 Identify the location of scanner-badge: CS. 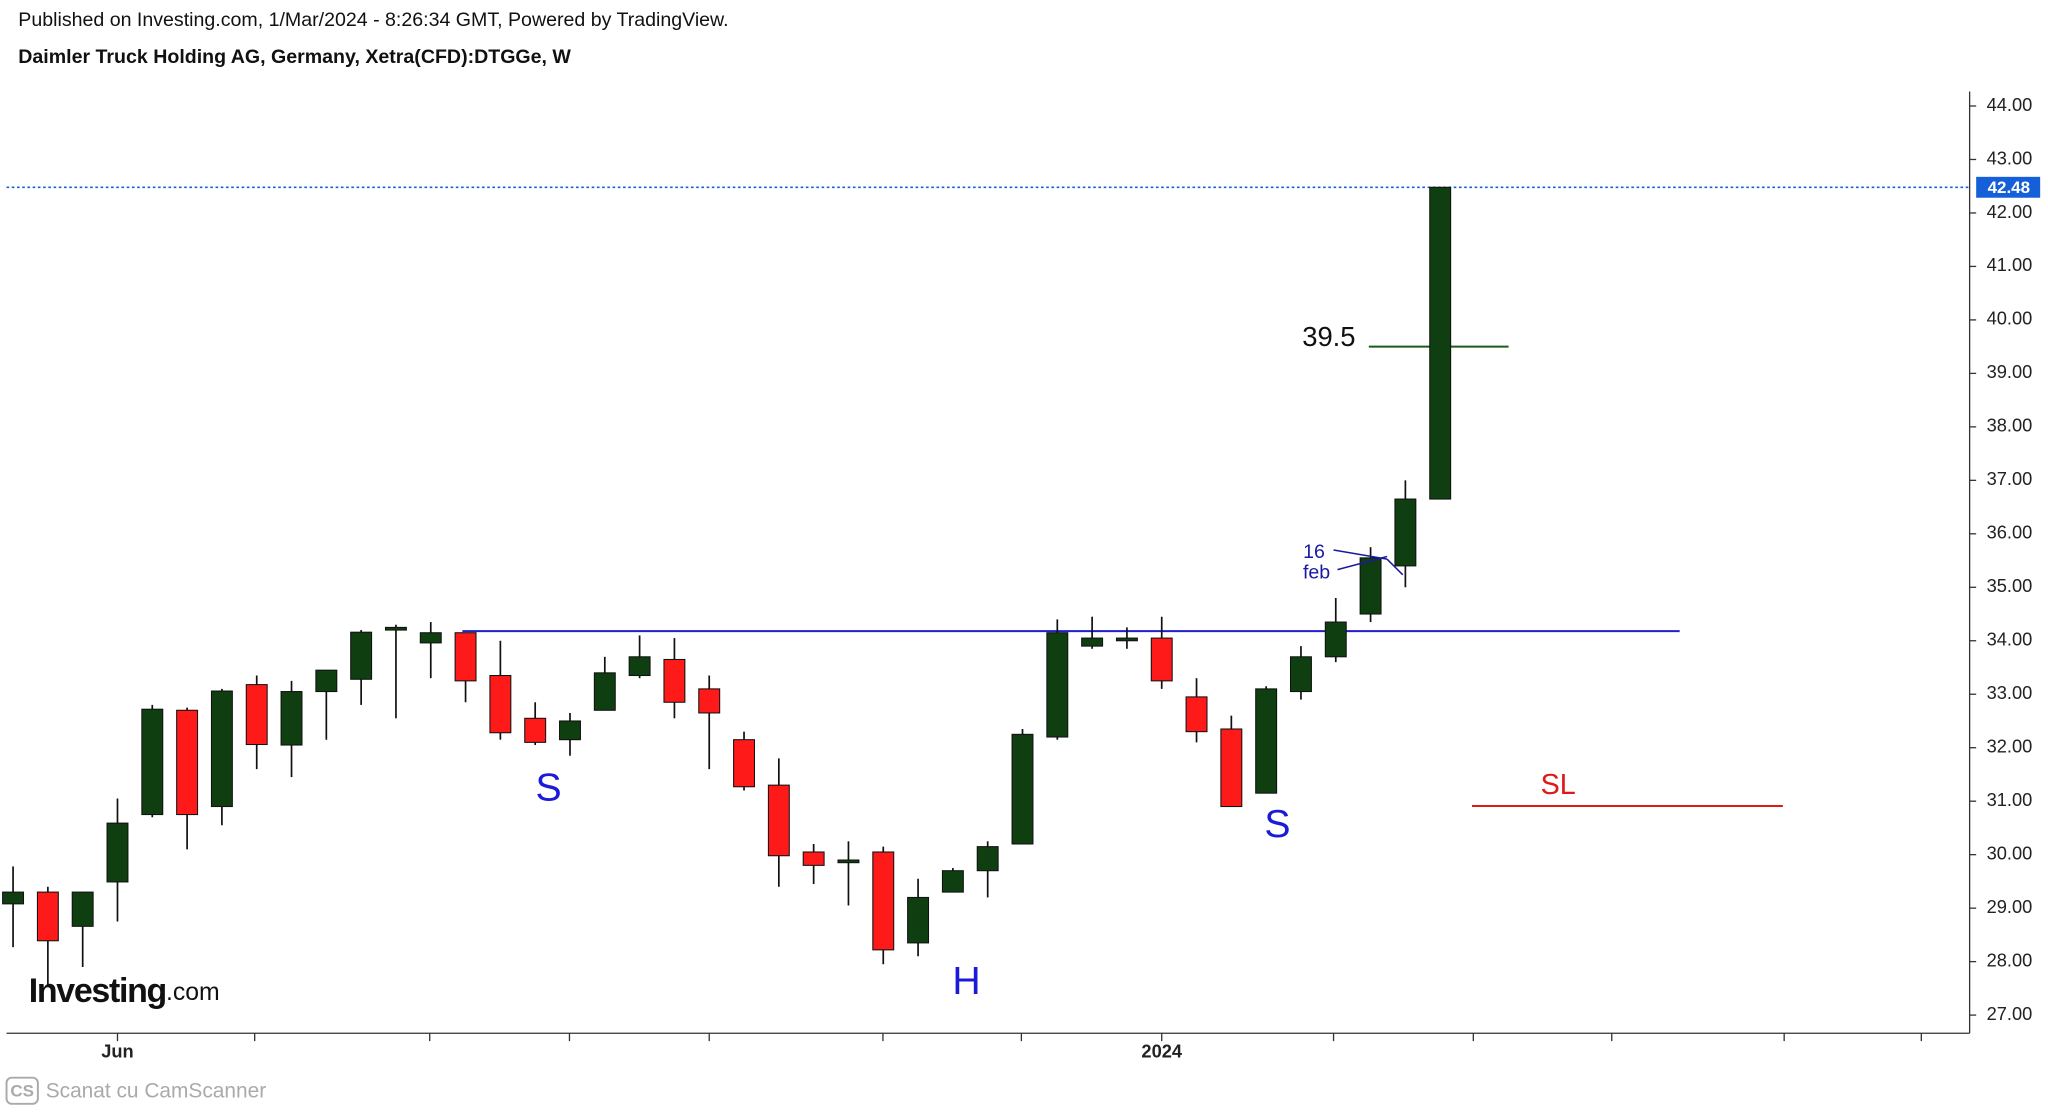
(22, 1091).